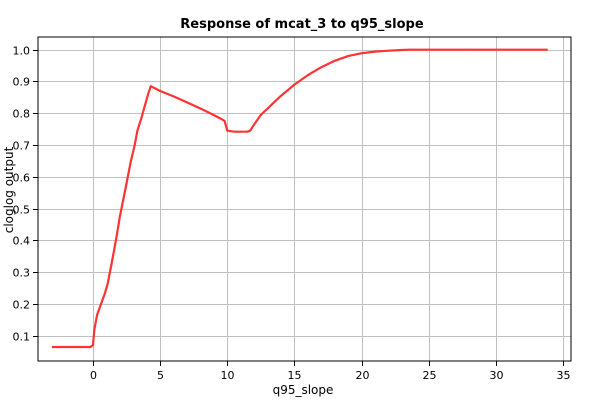 The width and height of the screenshot is (600, 400). What do you see at coordinates (430, 375) in the screenshot?
I see `x-tick-label: 25` at bounding box center [430, 375].